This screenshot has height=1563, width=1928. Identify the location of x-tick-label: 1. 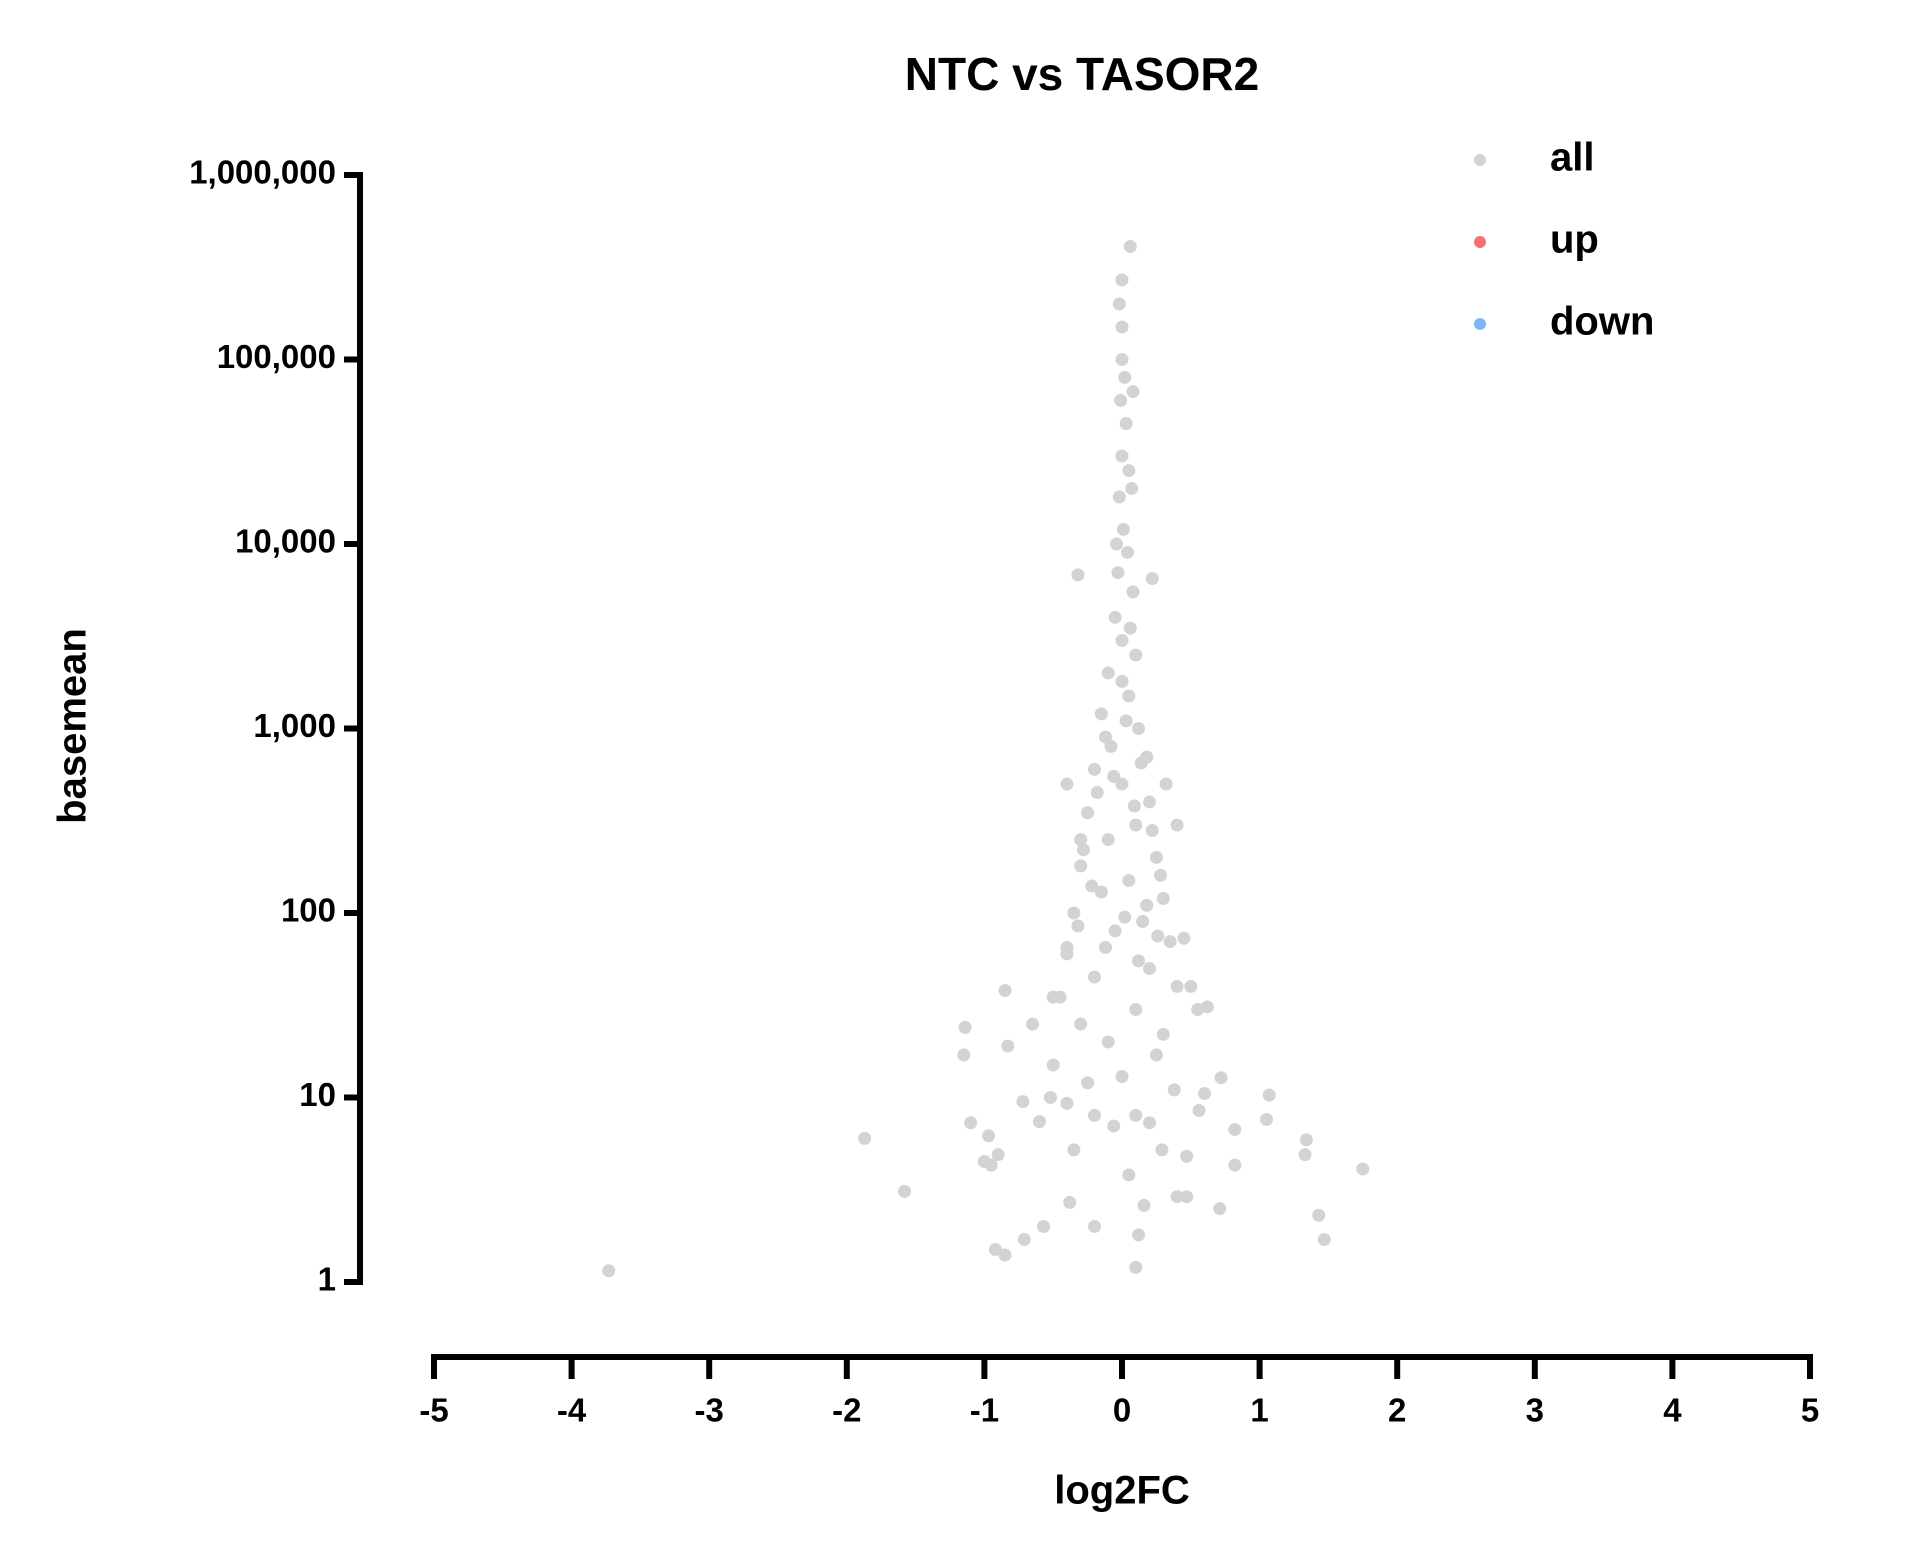
(1259, 1410).